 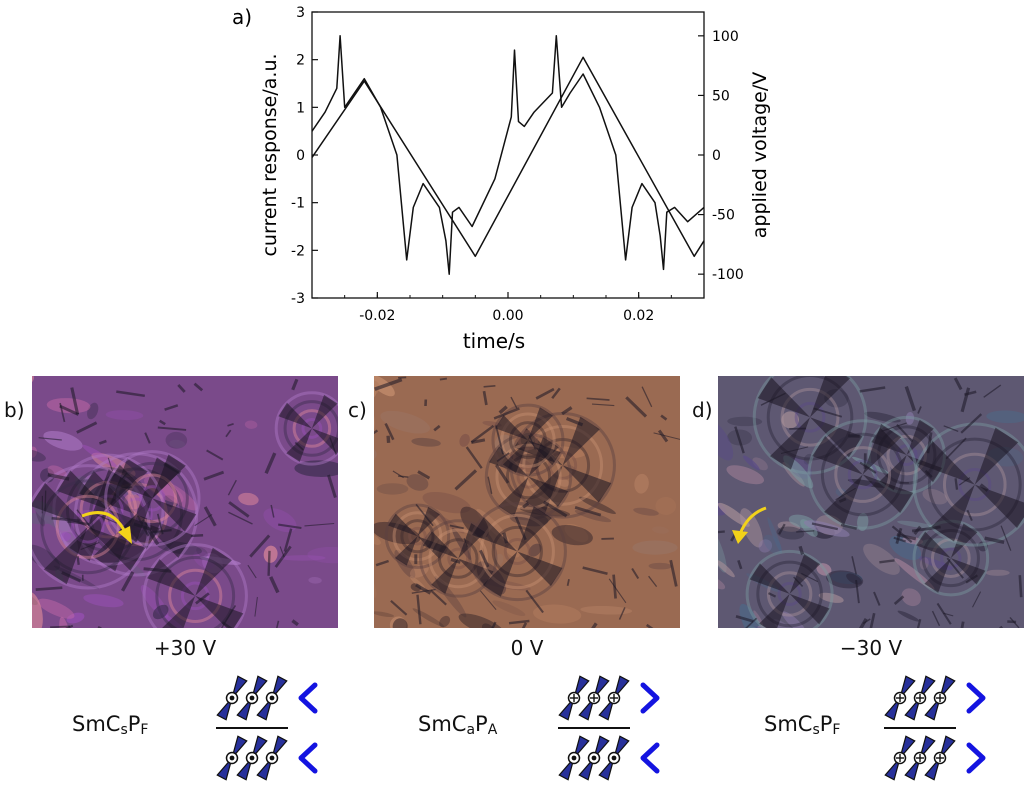 What do you see at coordinates (270, 154) in the screenshot?
I see `y-axis-label-left: current response/a.u.` at bounding box center [270, 154].